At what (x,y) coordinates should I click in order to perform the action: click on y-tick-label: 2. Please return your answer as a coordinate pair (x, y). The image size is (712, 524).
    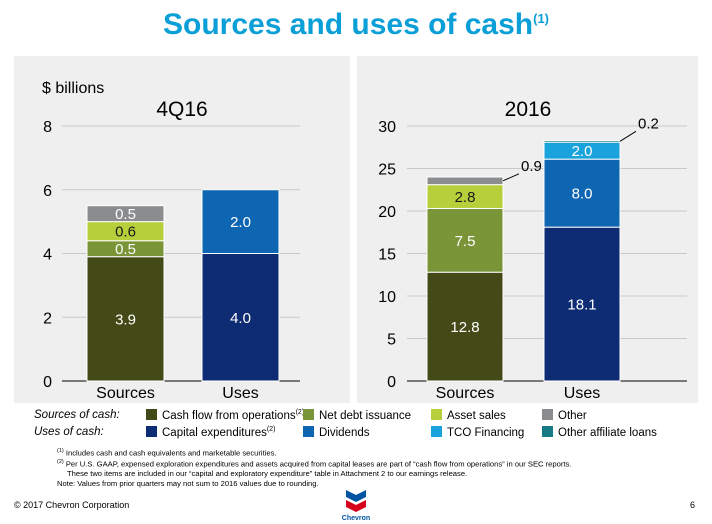
    Looking at the image, I should click on (47, 318).